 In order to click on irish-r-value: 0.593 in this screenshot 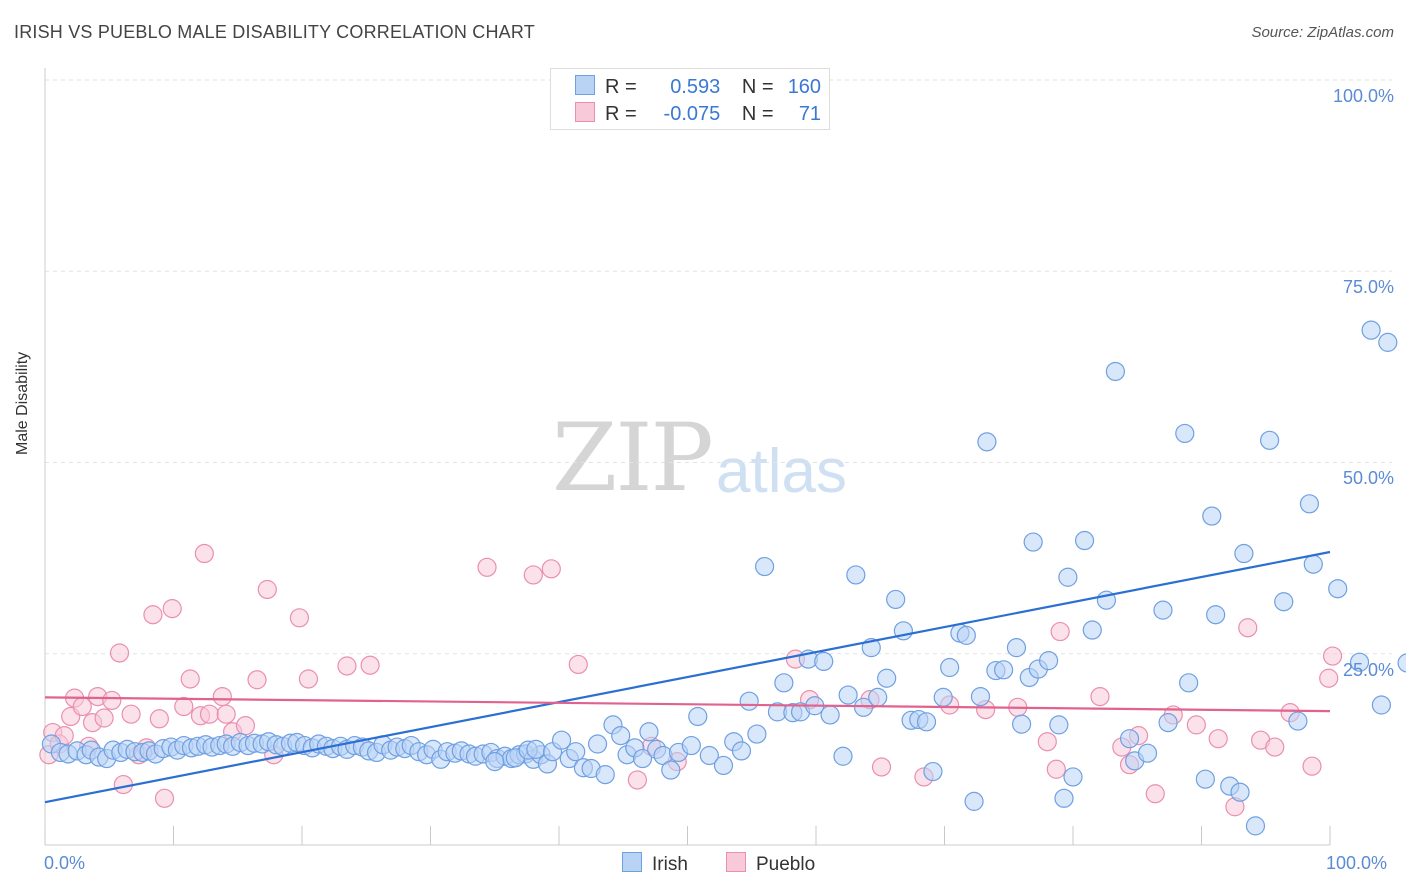, I will do `click(695, 87)`.